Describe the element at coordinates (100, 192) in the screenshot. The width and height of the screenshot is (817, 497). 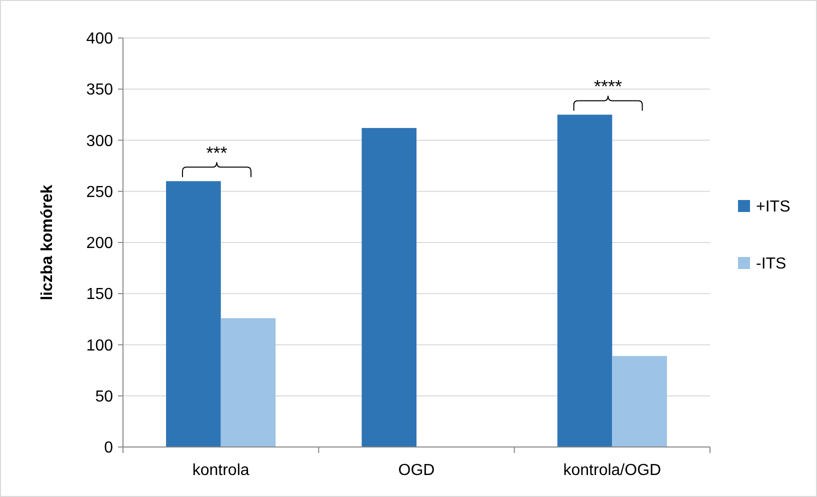
I see `y-tick-label: 250` at that location.